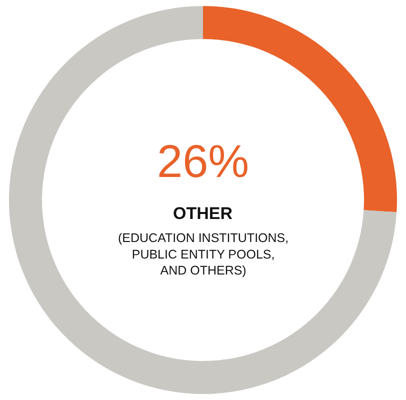 The image size is (406, 400). Describe the element at coordinates (203, 161) in the screenshot. I see `data-label: 26%` at that location.